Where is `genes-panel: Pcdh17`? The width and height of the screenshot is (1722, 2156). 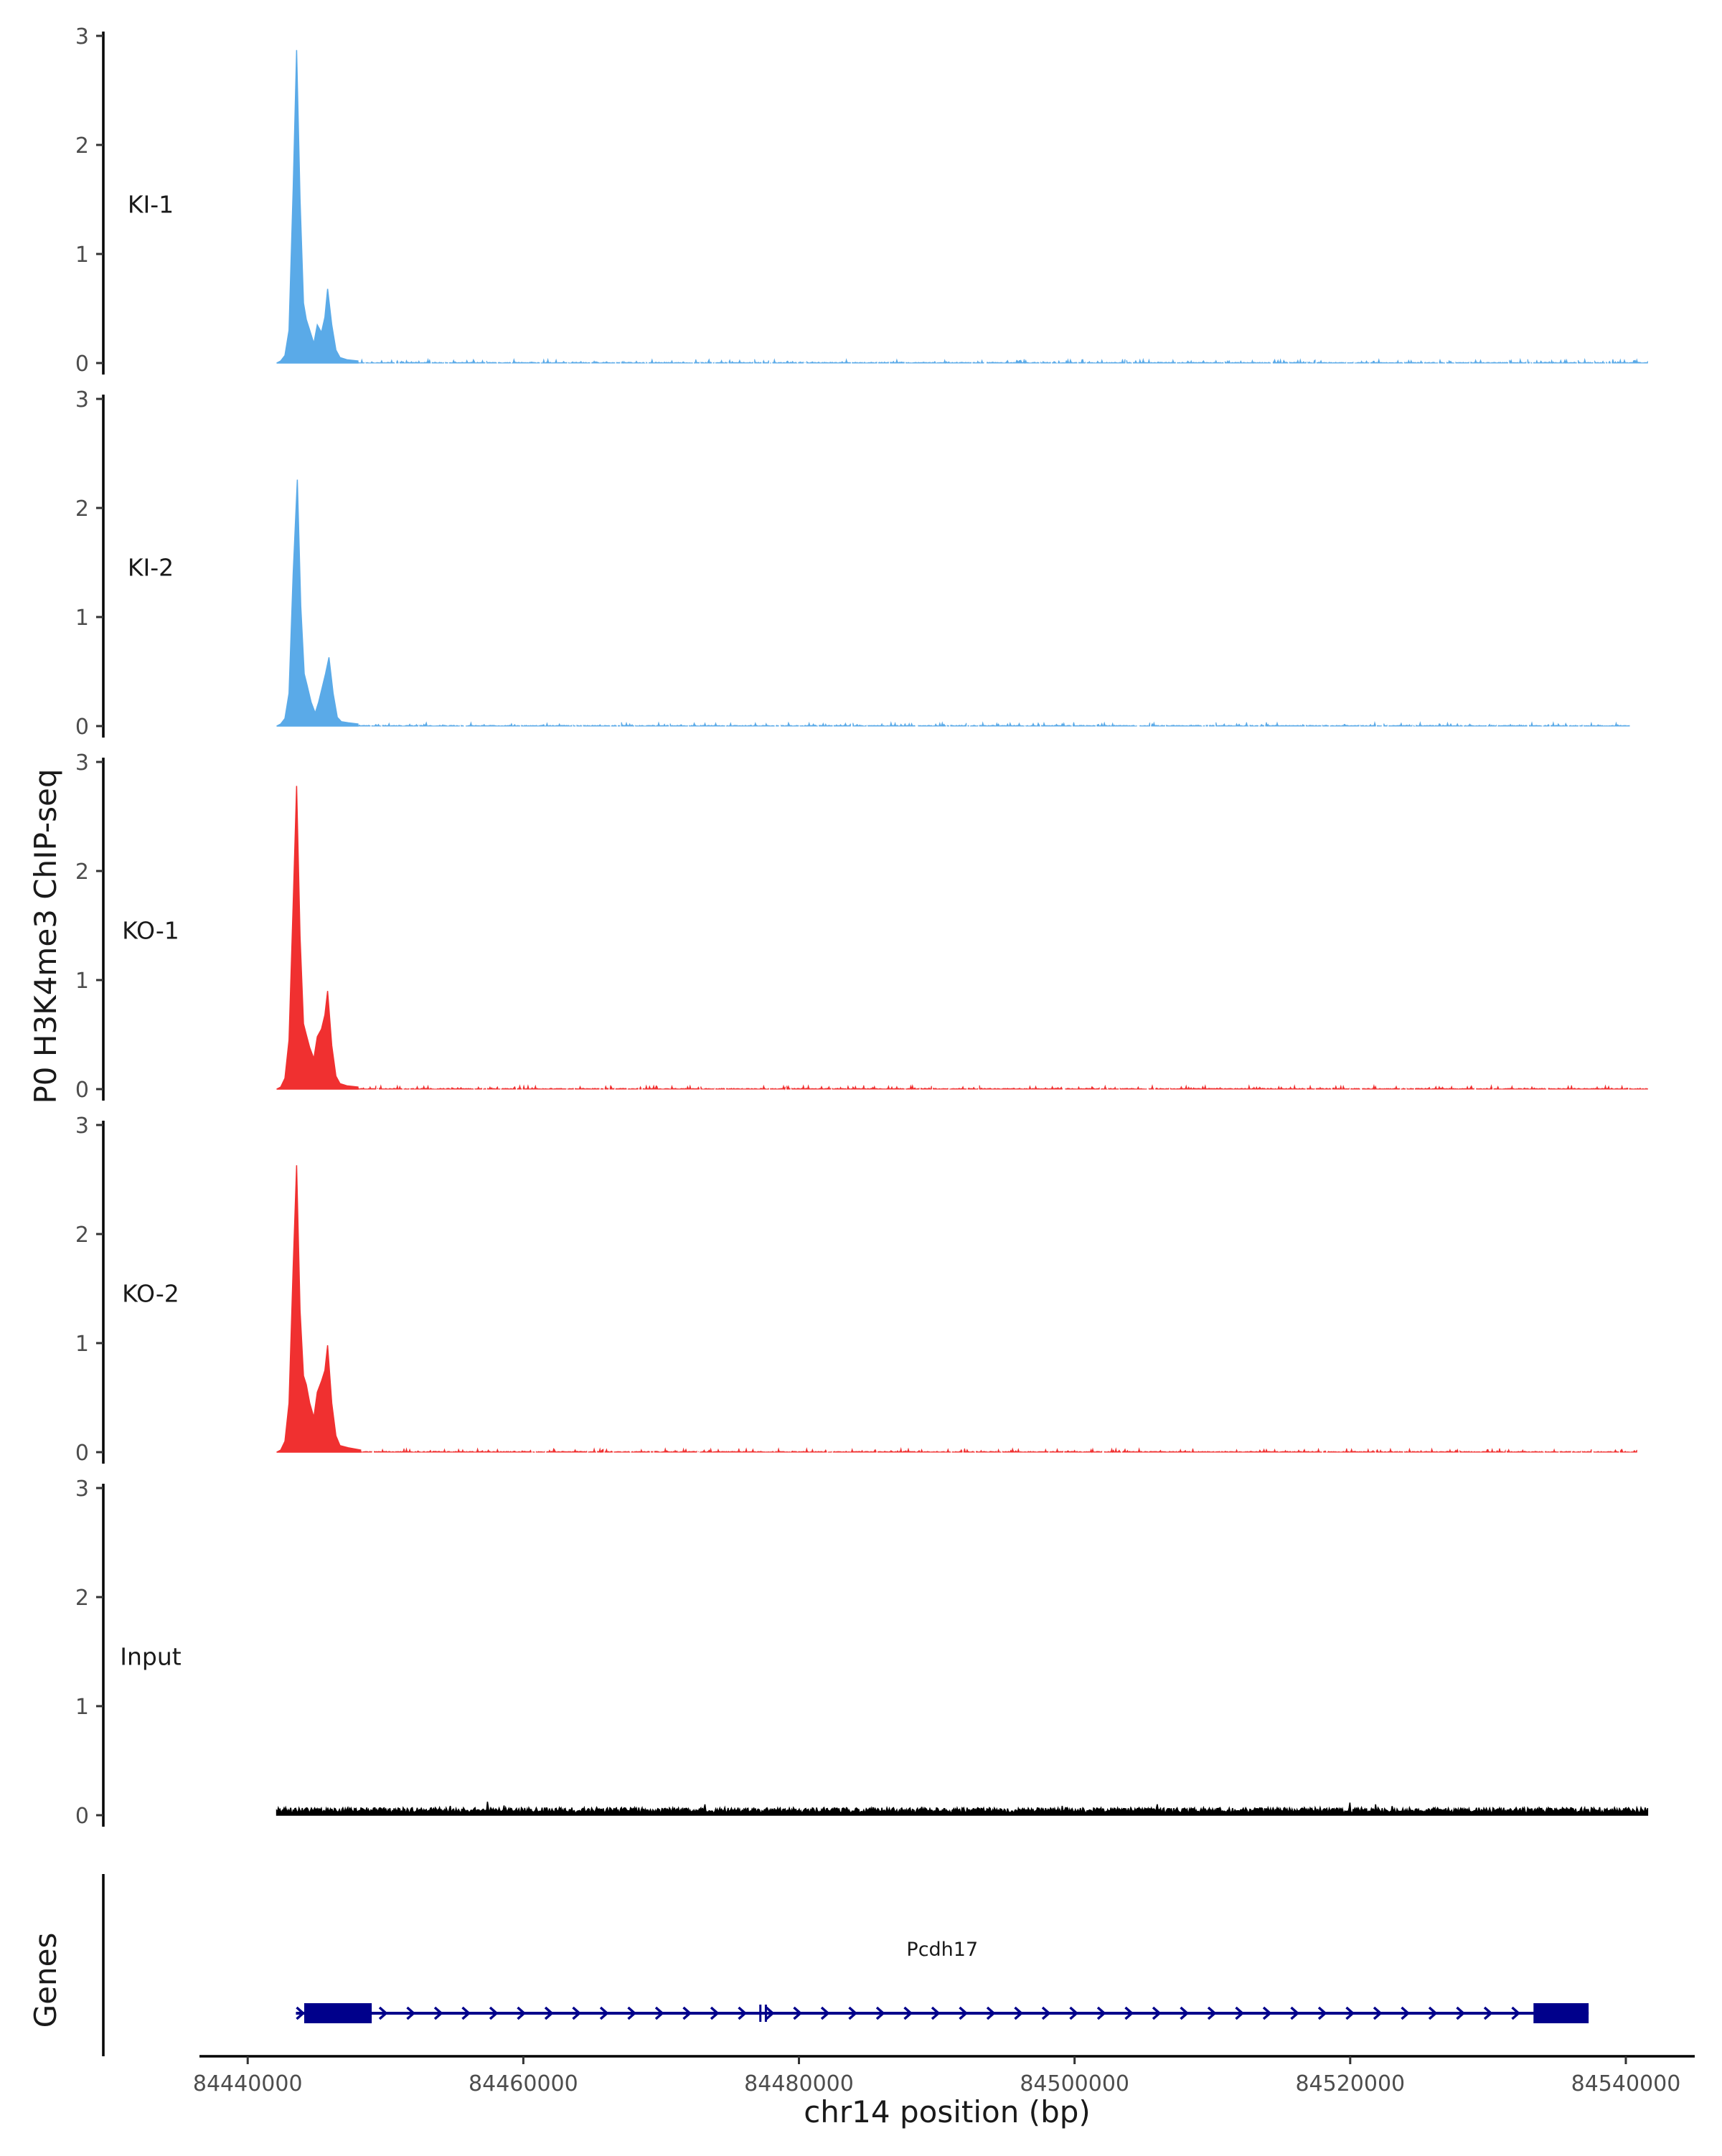 genes-panel: Pcdh17 is located at coordinates (846, 1965).